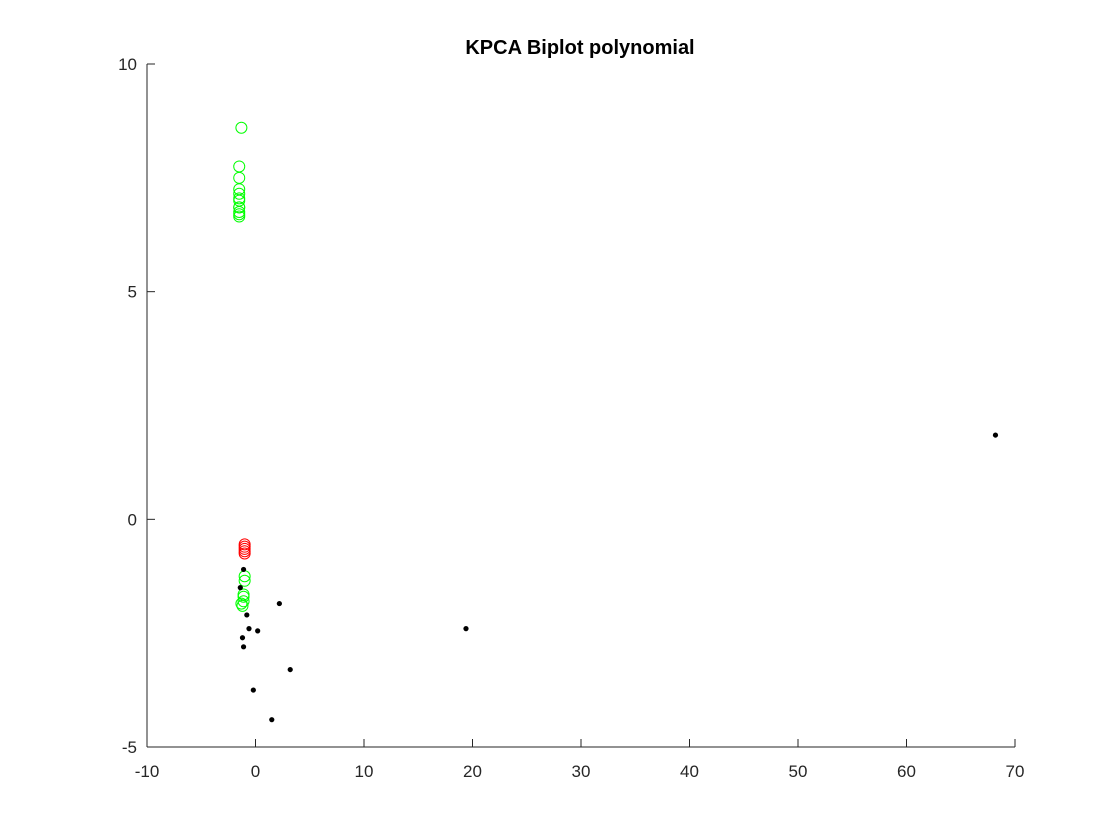  I want to click on x-tick-label: 40, so click(689, 771).